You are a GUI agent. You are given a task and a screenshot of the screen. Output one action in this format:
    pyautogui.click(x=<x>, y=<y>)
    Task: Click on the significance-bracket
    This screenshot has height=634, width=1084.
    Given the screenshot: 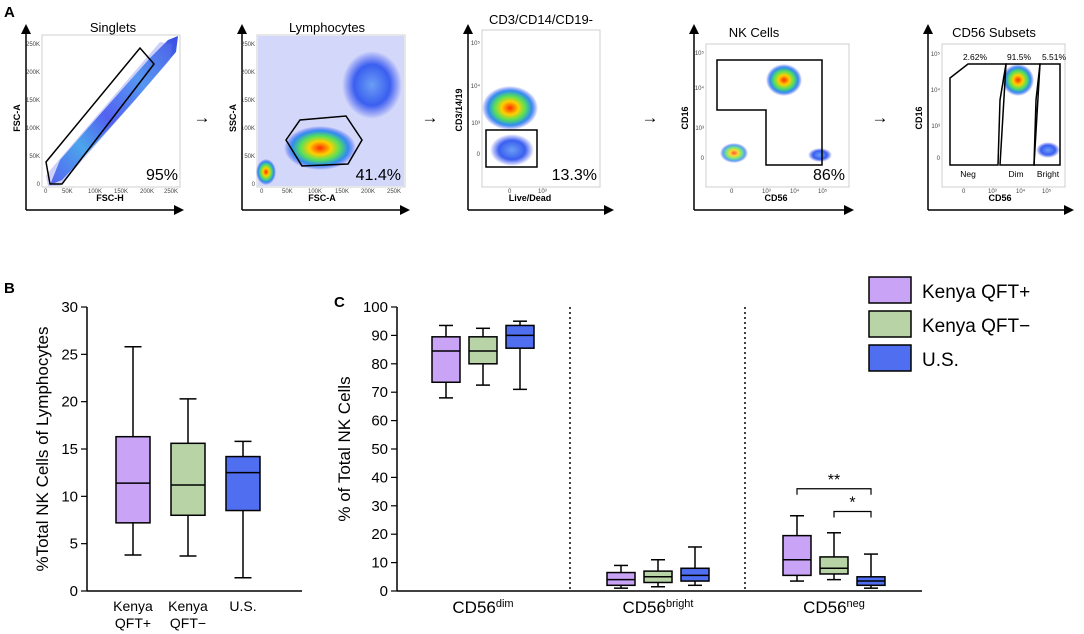 What is the action you would take?
    pyautogui.click(x=852, y=514)
    